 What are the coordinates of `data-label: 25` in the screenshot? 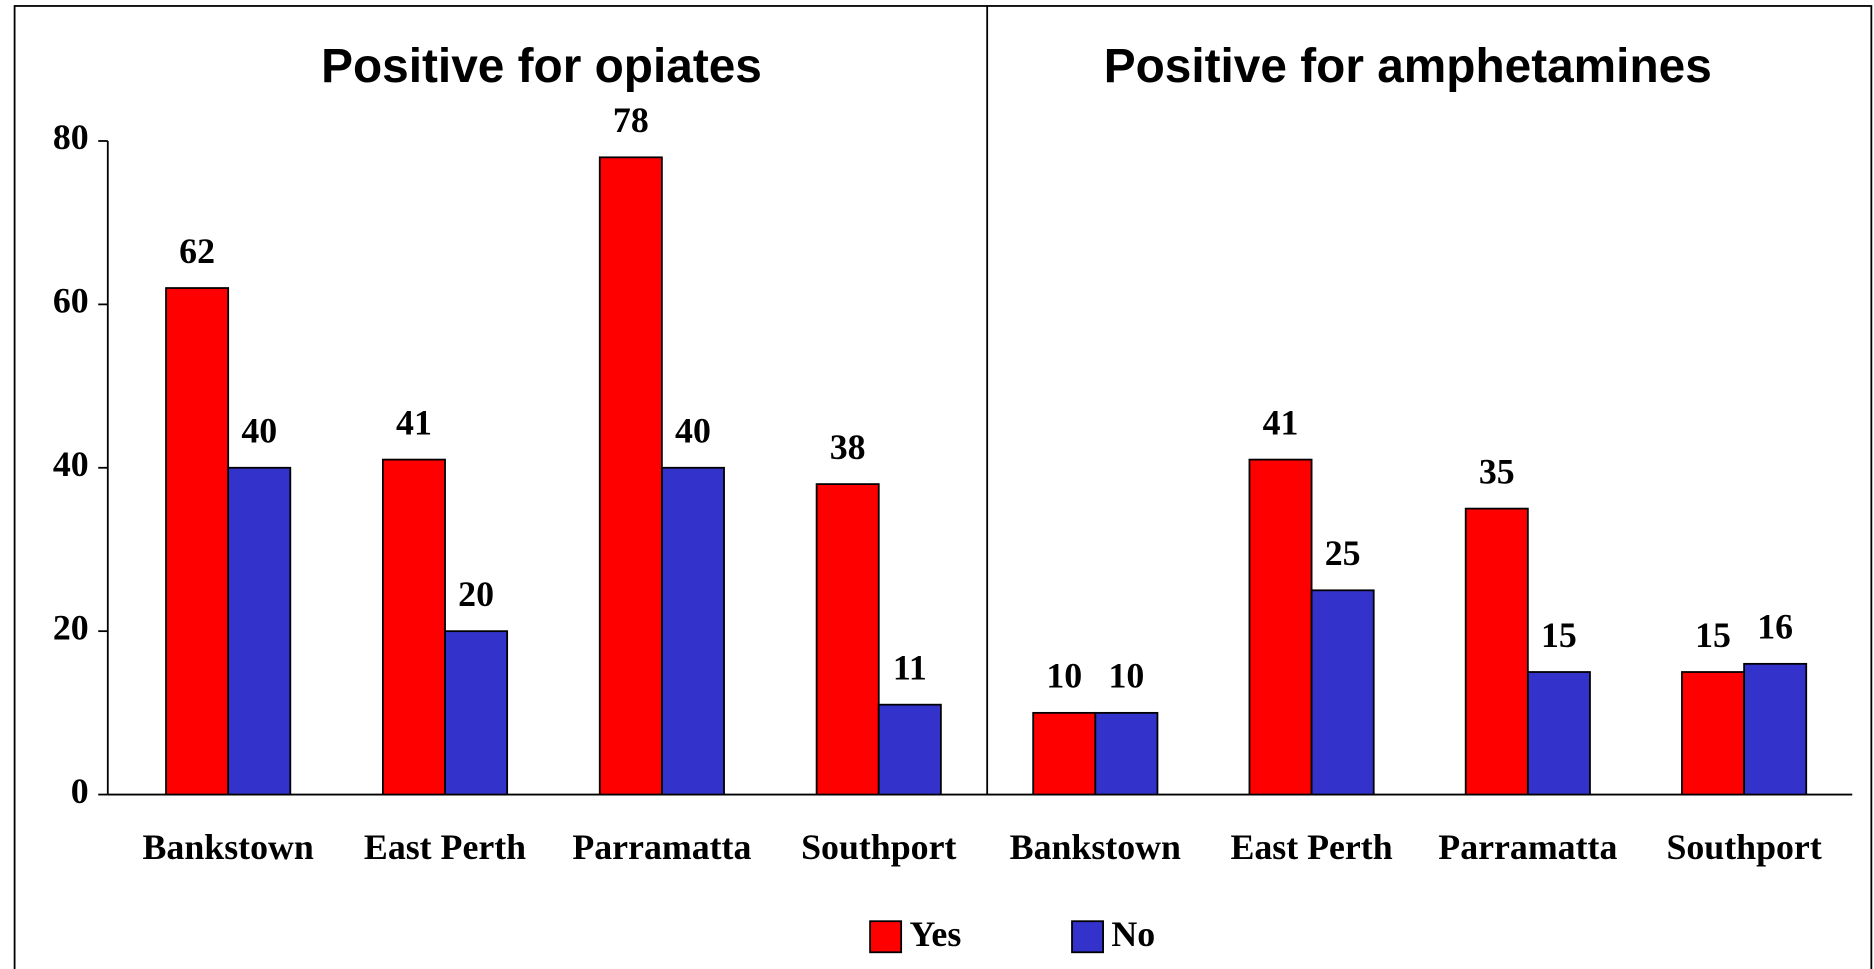 It's located at (1343, 553).